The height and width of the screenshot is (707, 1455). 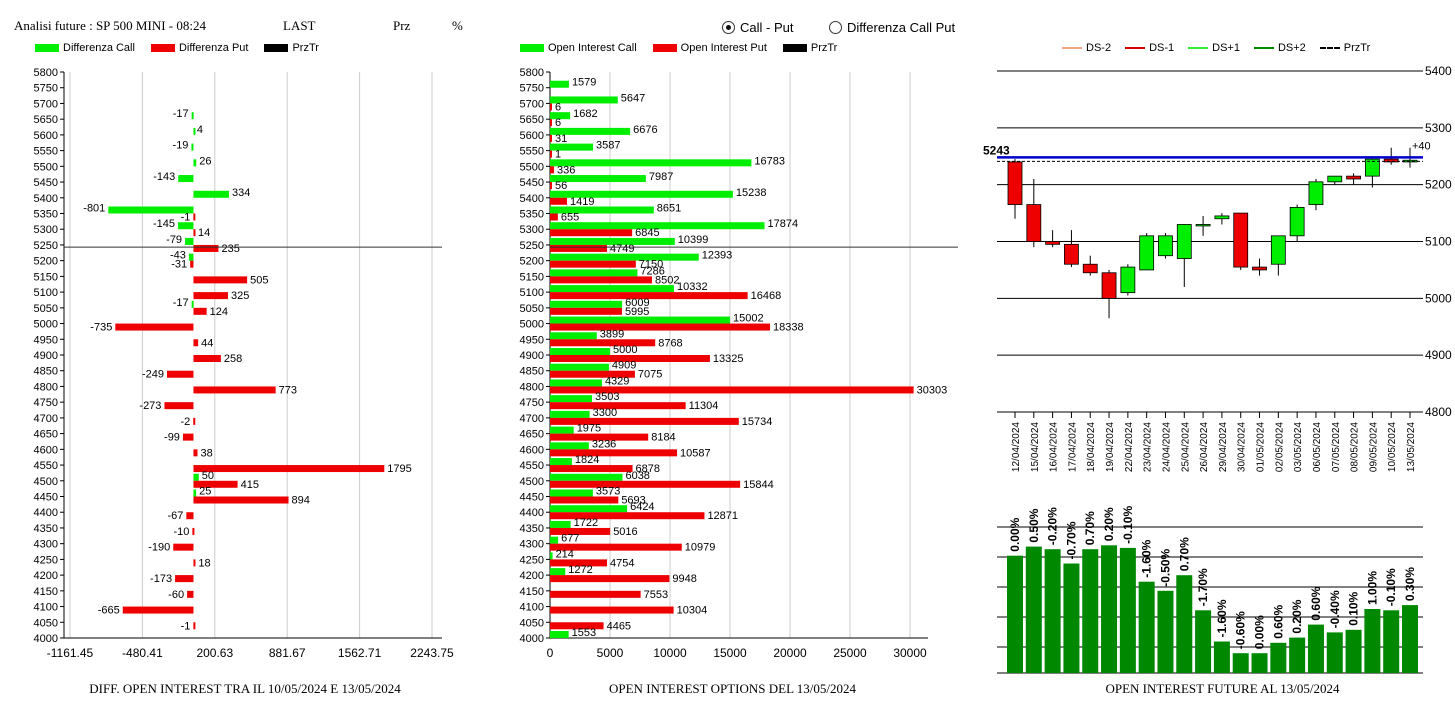 What do you see at coordinates (46, 293) in the screenshot?
I see `y-tick-label: 5100` at bounding box center [46, 293].